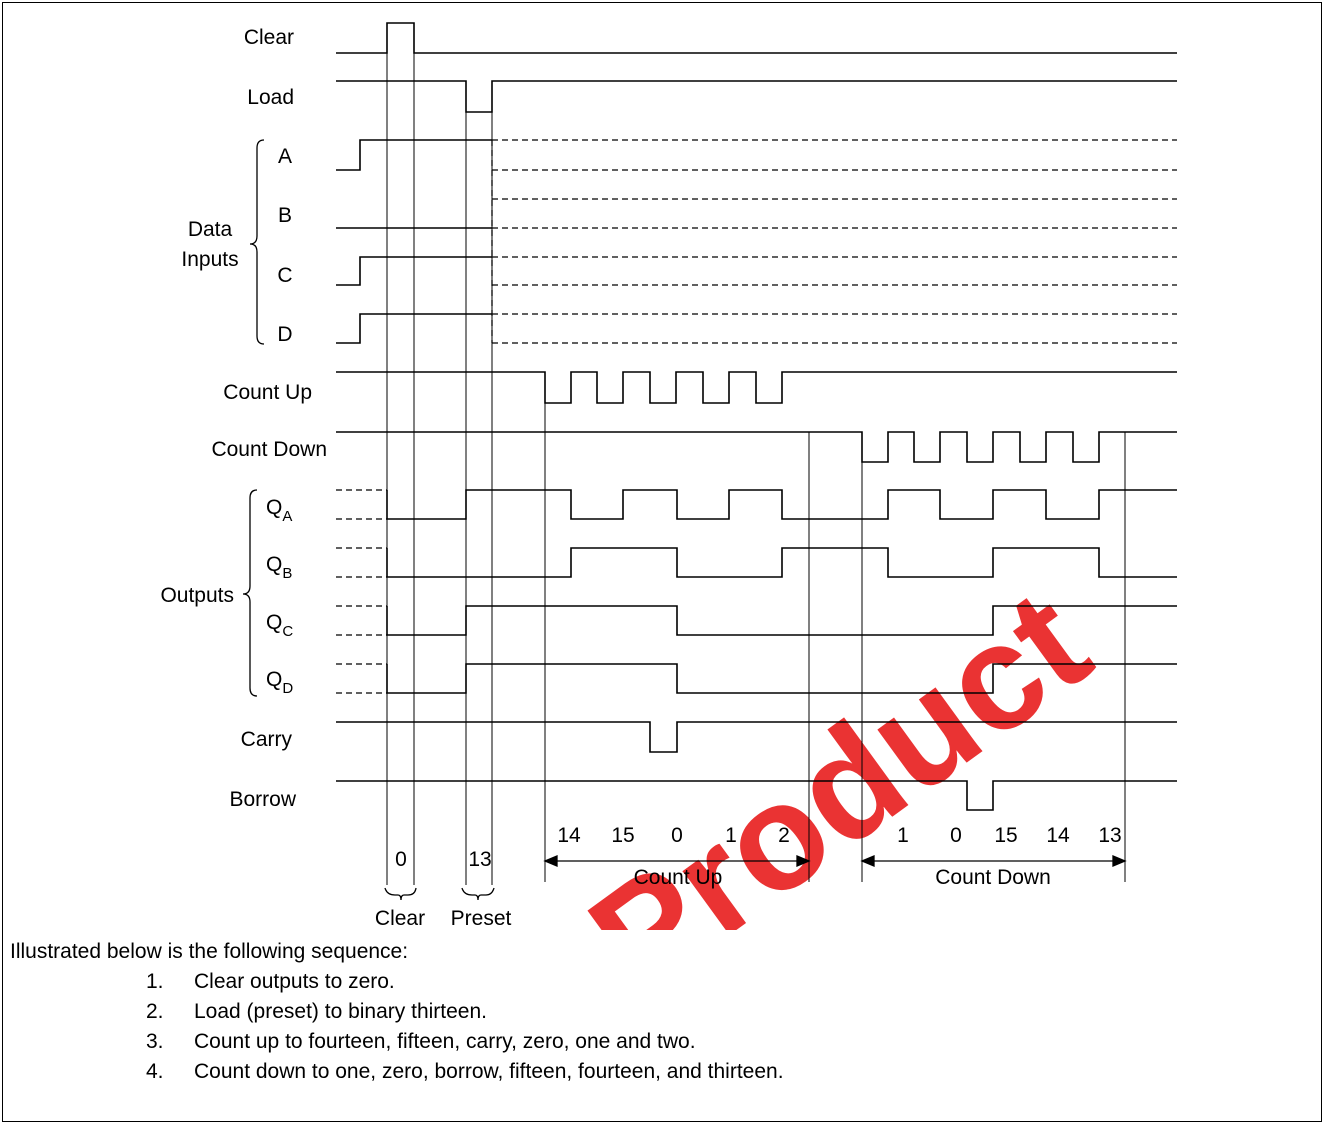 This screenshot has width=1326, height=1126. I want to click on braces, so click(368, 520).